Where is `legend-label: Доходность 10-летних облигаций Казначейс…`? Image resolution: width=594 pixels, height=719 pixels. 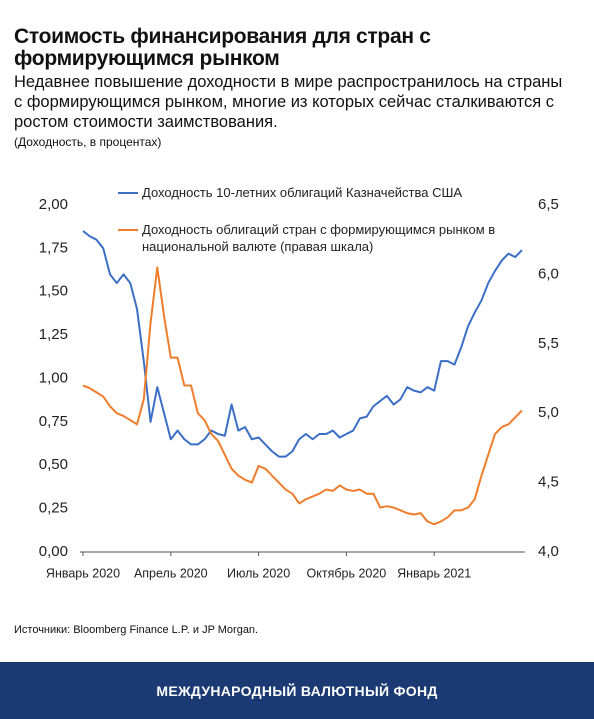
legend-label: Доходность 10-летних облигаций Казначейс… is located at coordinates (302, 192).